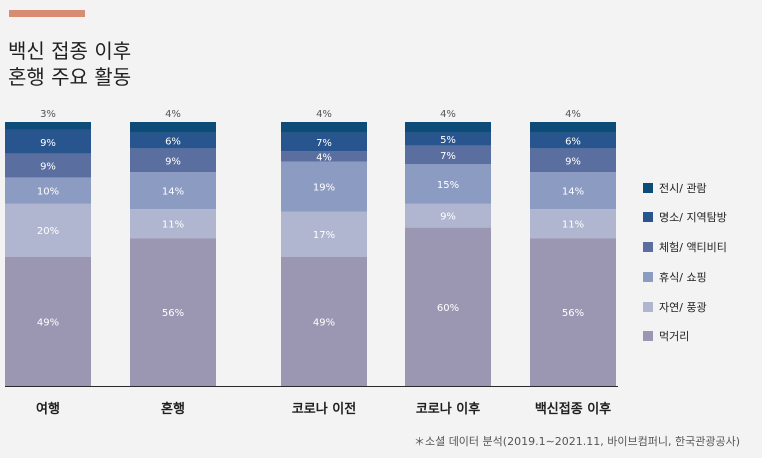 The width and height of the screenshot is (762, 458). What do you see at coordinates (70, 51) in the screenshot?
I see `chart-title-line1: 백신 접종 이후` at bounding box center [70, 51].